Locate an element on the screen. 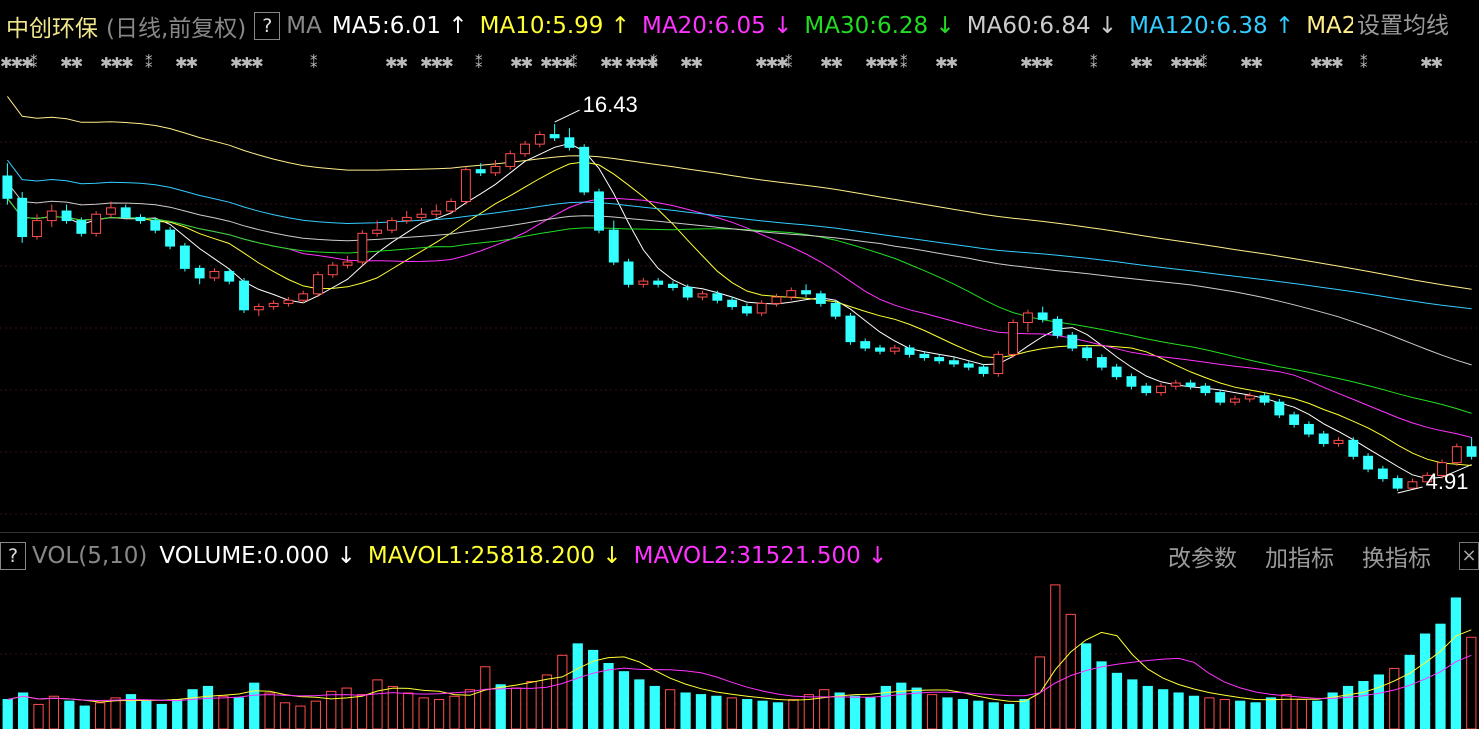  help-button: ? is located at coordinates (267, 26).